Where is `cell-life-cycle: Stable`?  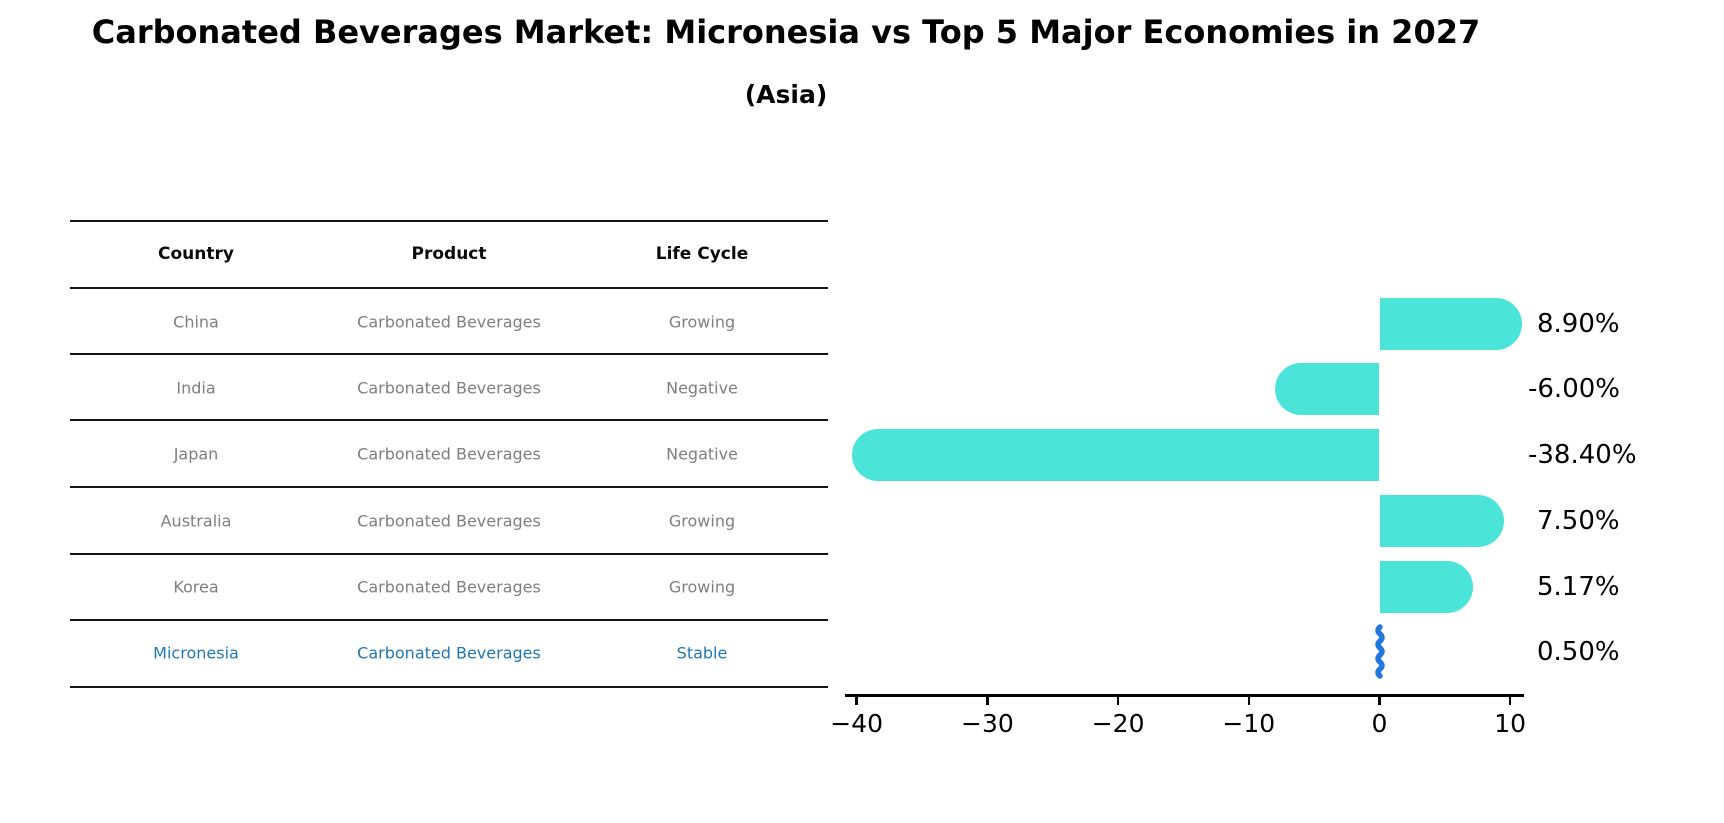 cell-life-cycle: Stable is located at coordinates (702, 653).